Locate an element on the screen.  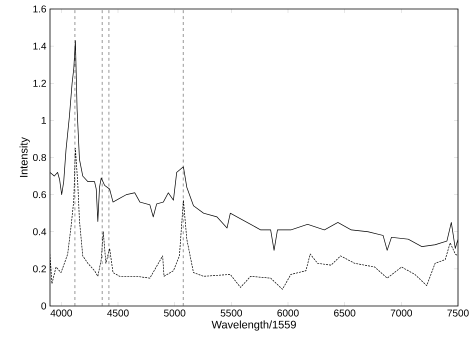
x-tick-label: 4000 is located at coordinates (61, 313).